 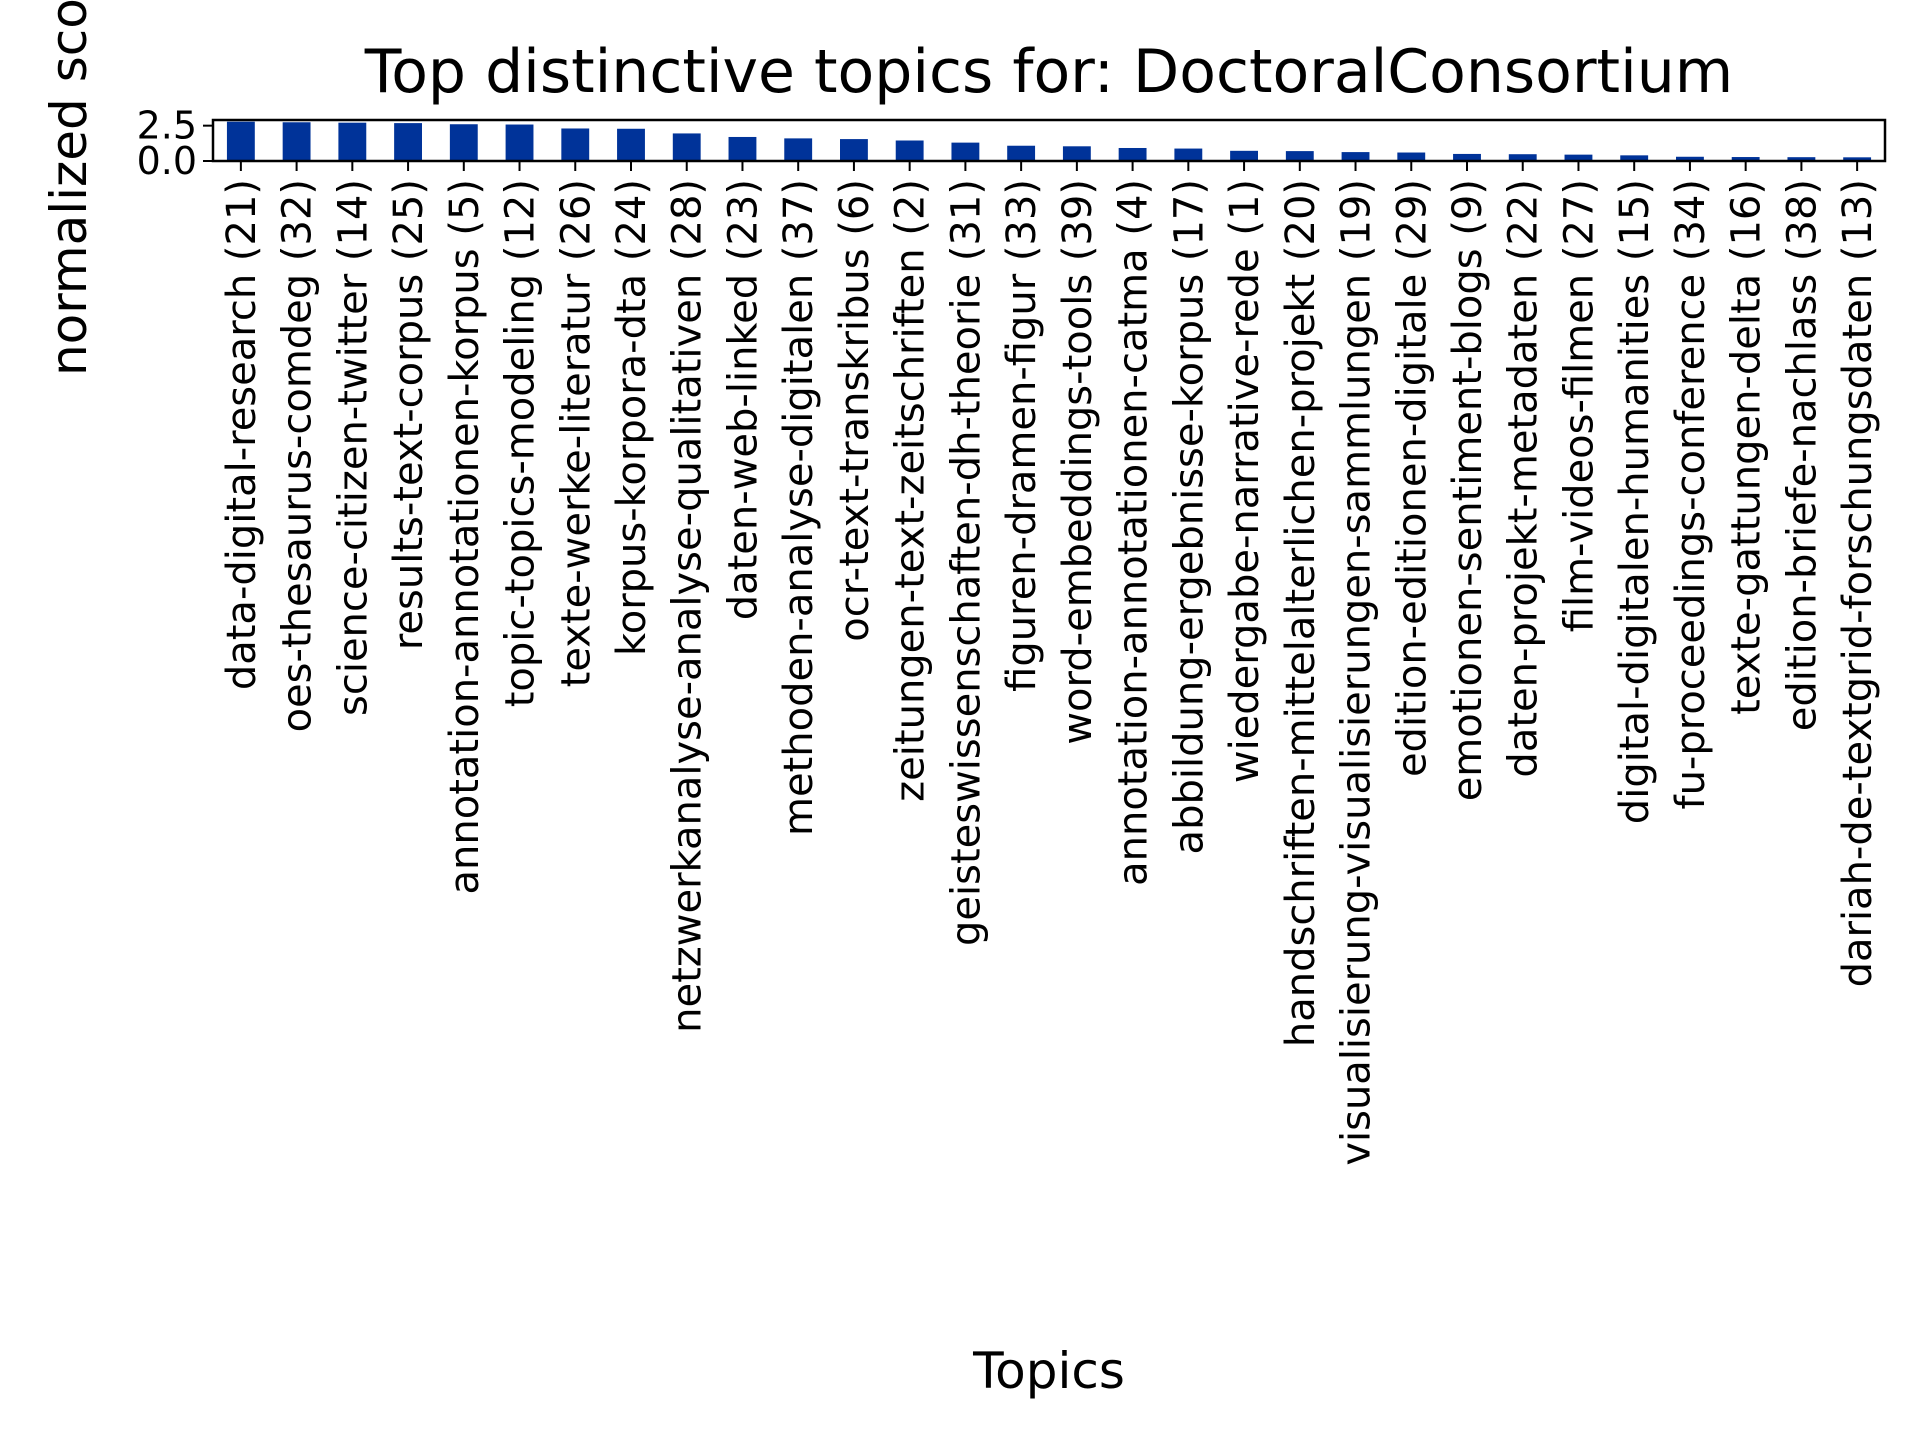 I want to click on x-tick-label: abbildung-ergebnisse-korpus (17), so click(x=1189, y=516).